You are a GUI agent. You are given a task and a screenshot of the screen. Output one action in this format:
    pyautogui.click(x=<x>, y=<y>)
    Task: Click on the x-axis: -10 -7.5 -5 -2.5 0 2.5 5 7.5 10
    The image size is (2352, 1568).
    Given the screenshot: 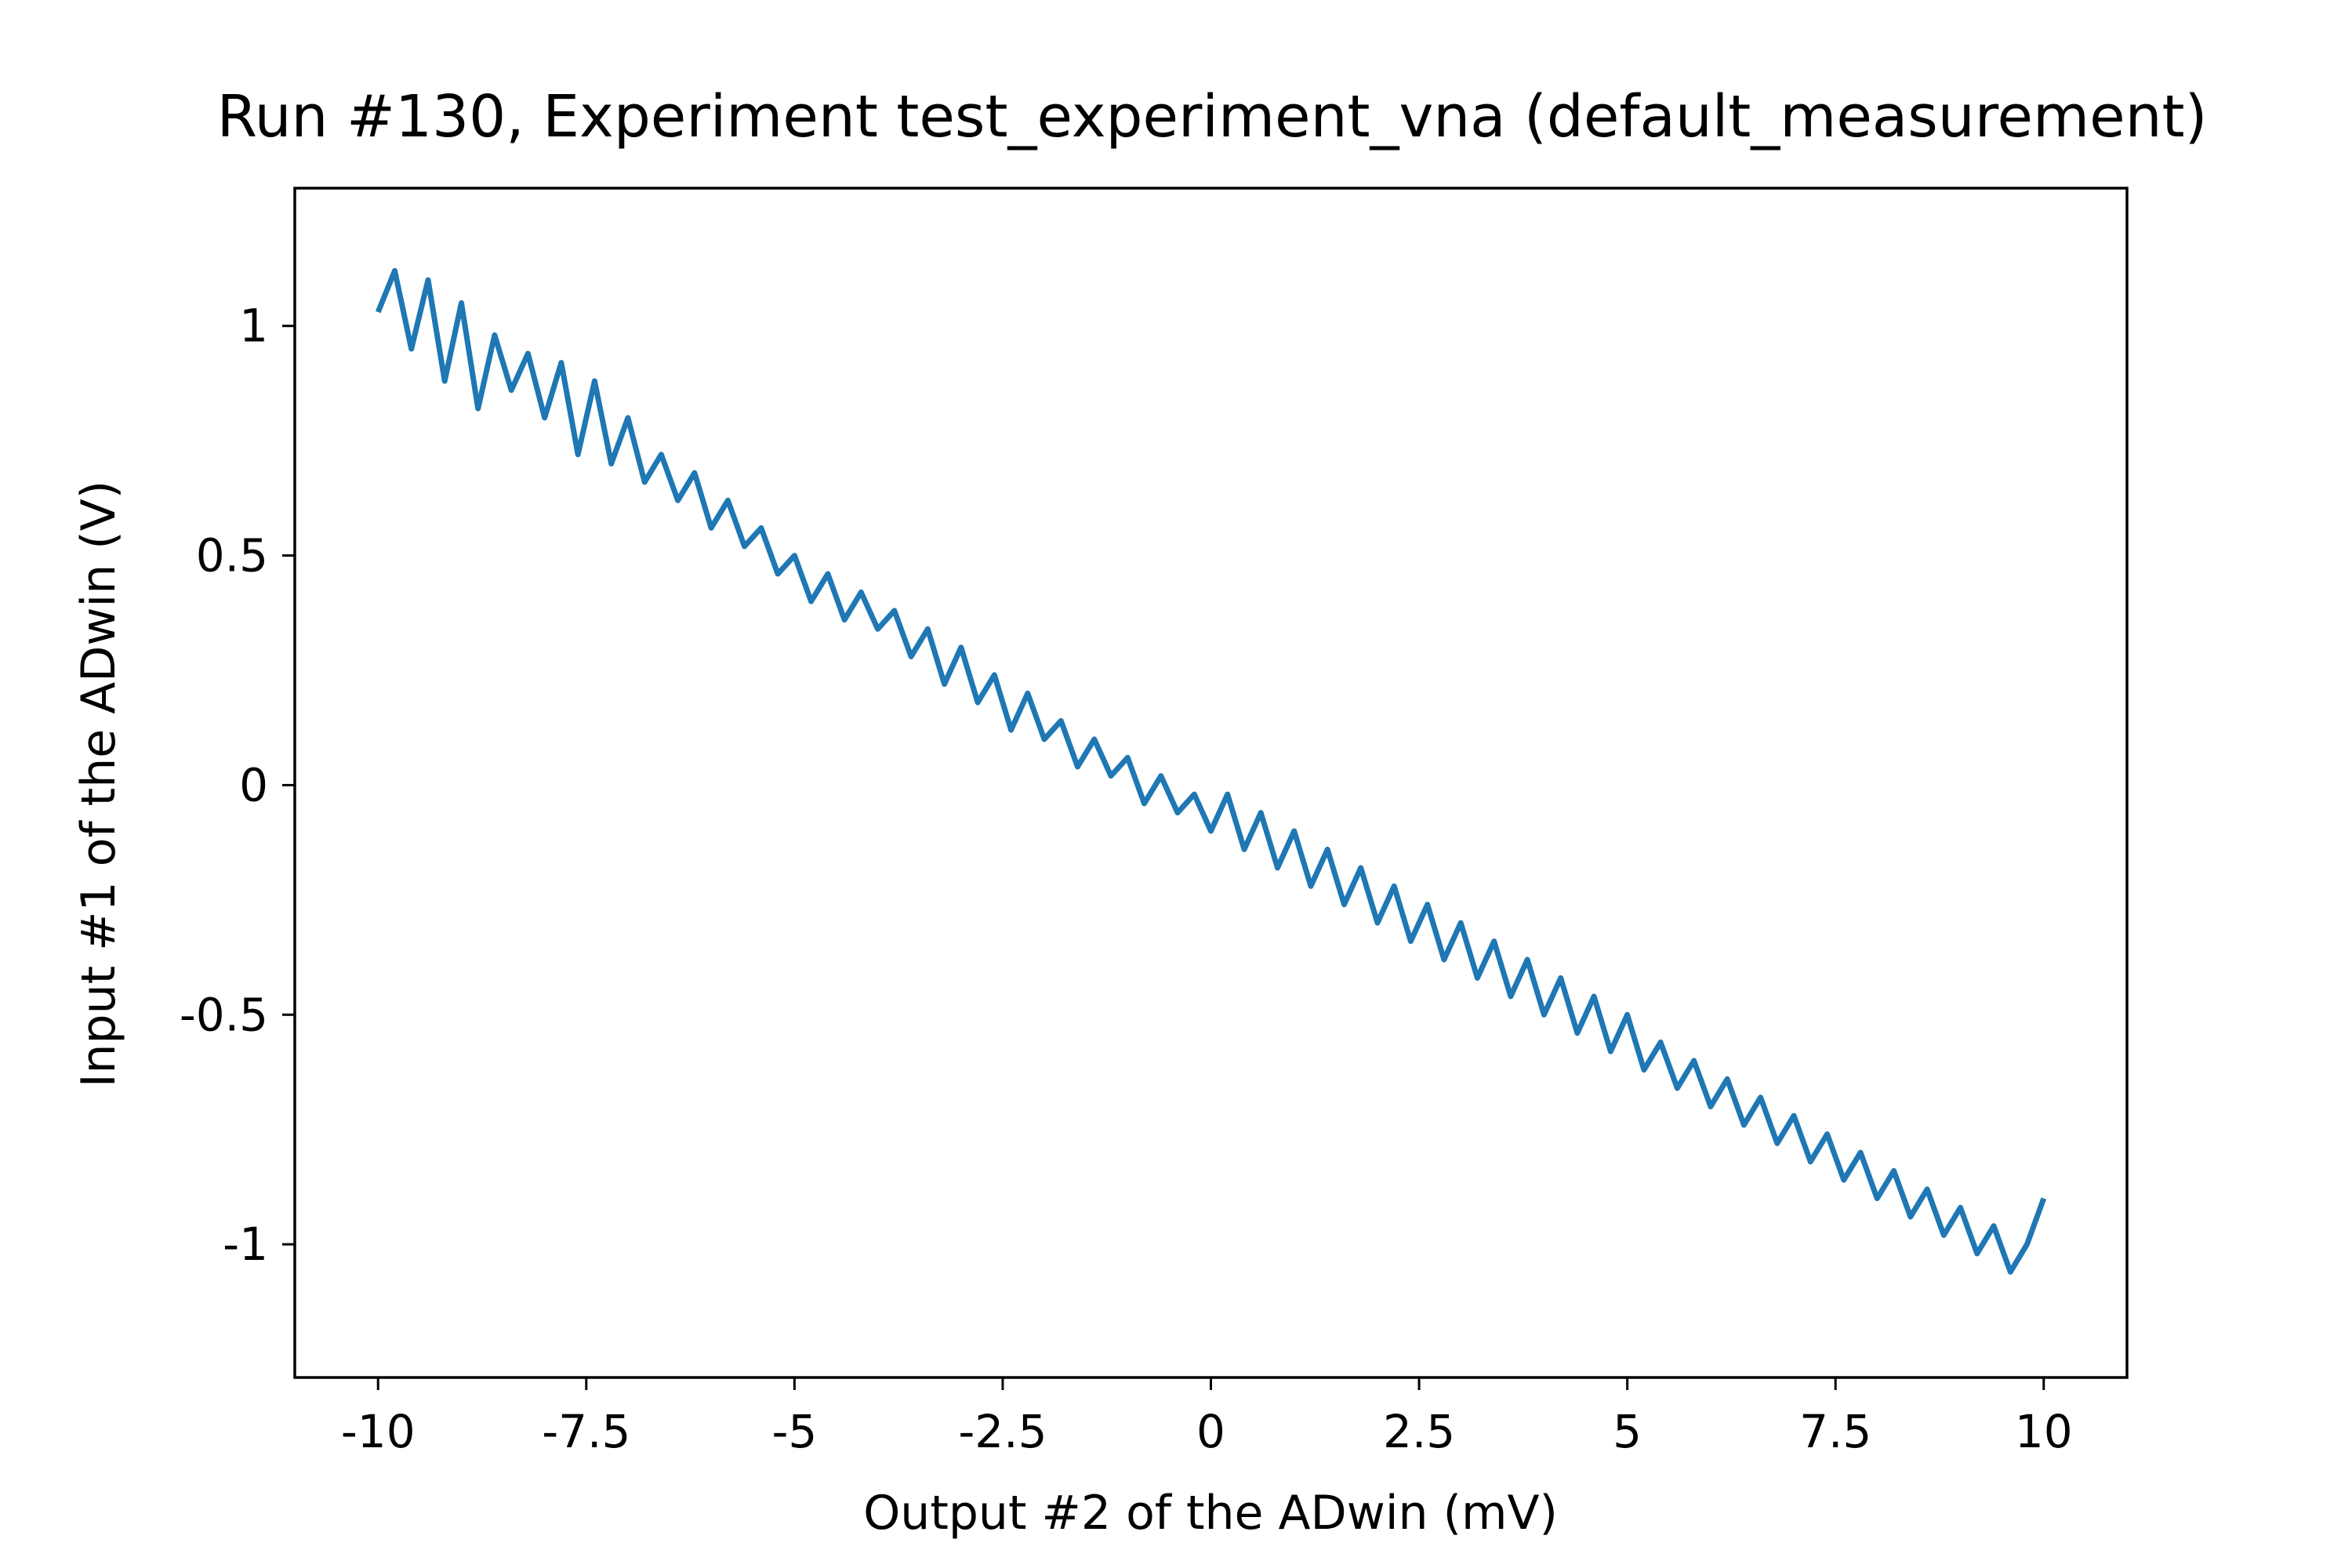 What is the action you would take?
    pyautogui.click(x=1207, y=1417)
    